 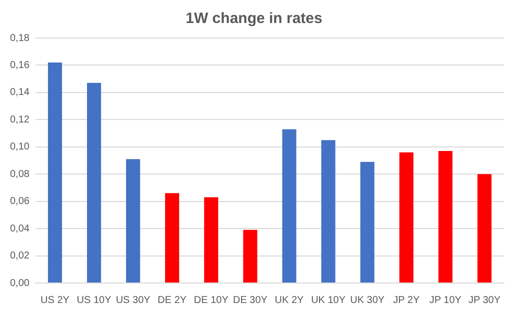 I want to click on y-tick-label: 0,12, so click(x=20, y=120).